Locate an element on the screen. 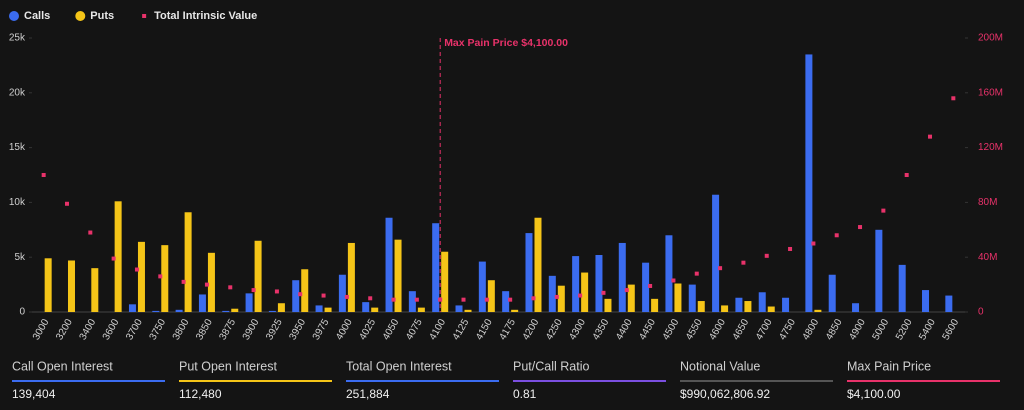 The width and height of the screenshot is (1024, 410). max-pain-label: Max Pain Price $4,100.00 is located at coordinates (506, 43).